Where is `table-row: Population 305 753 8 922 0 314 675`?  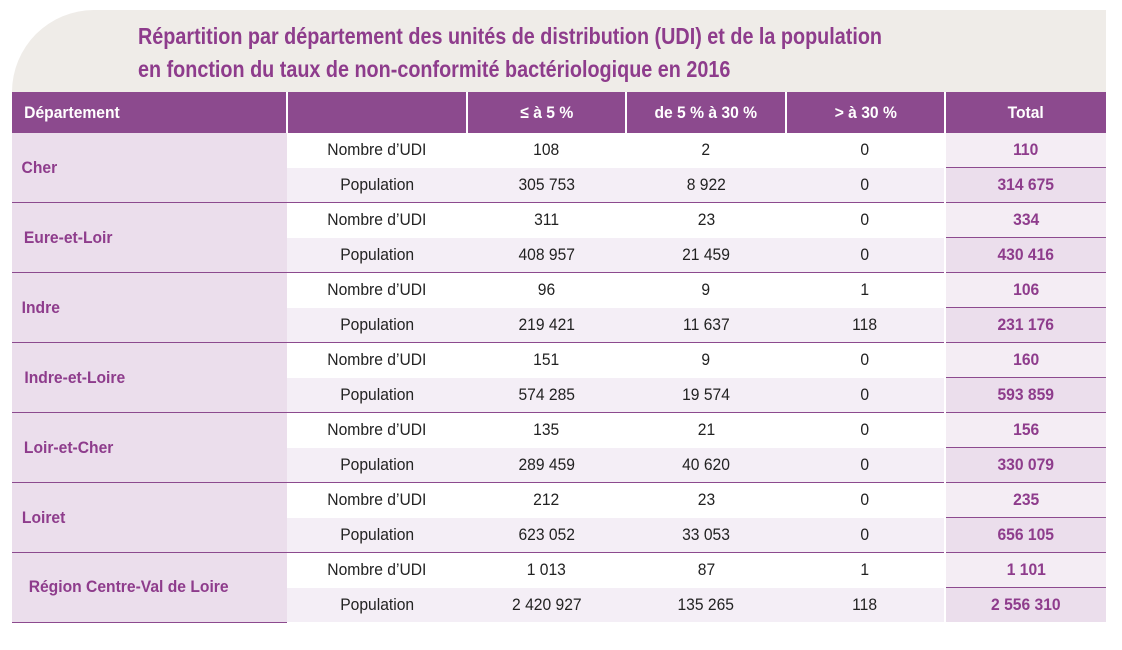
table-row: Population 305 753 8 922 0 314 675 is located at coordinates (559, 185).